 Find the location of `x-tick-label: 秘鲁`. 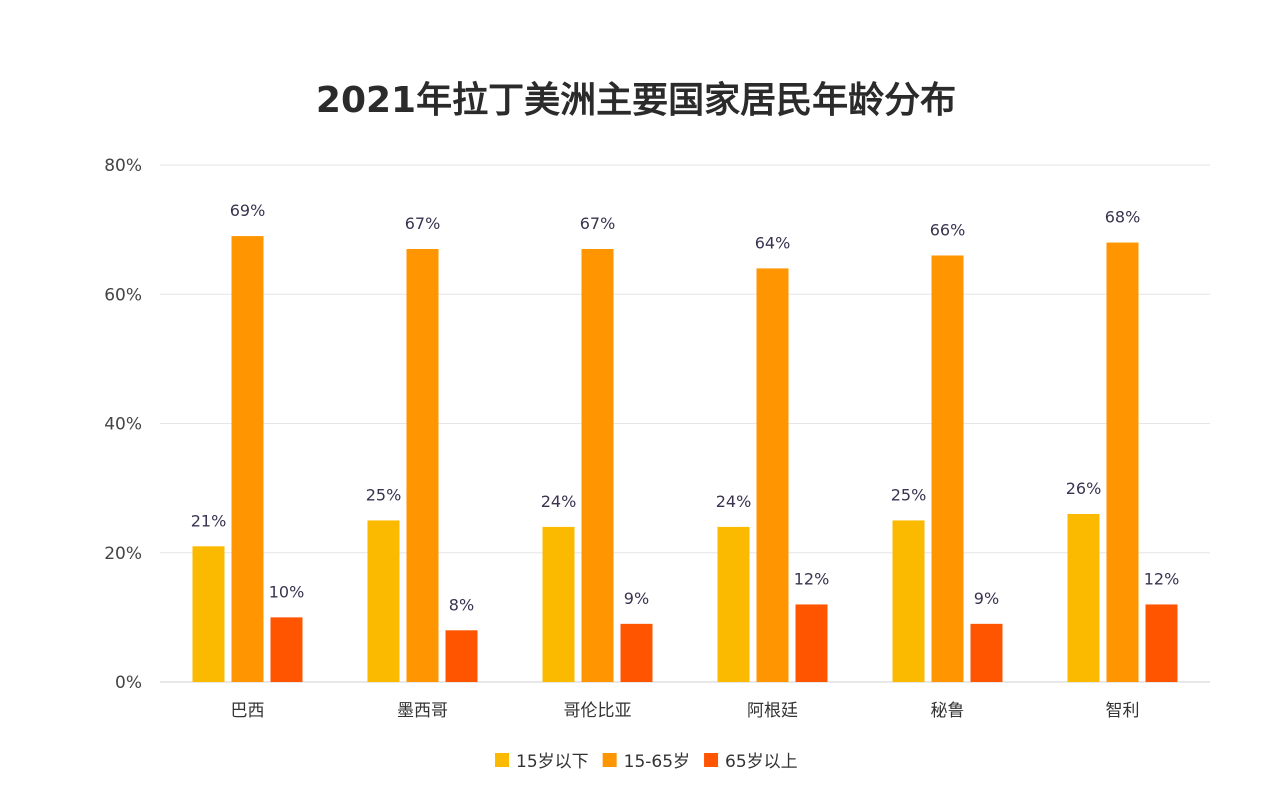

x-tick-label: 秘鲁 is located at coordinates (948, 711).